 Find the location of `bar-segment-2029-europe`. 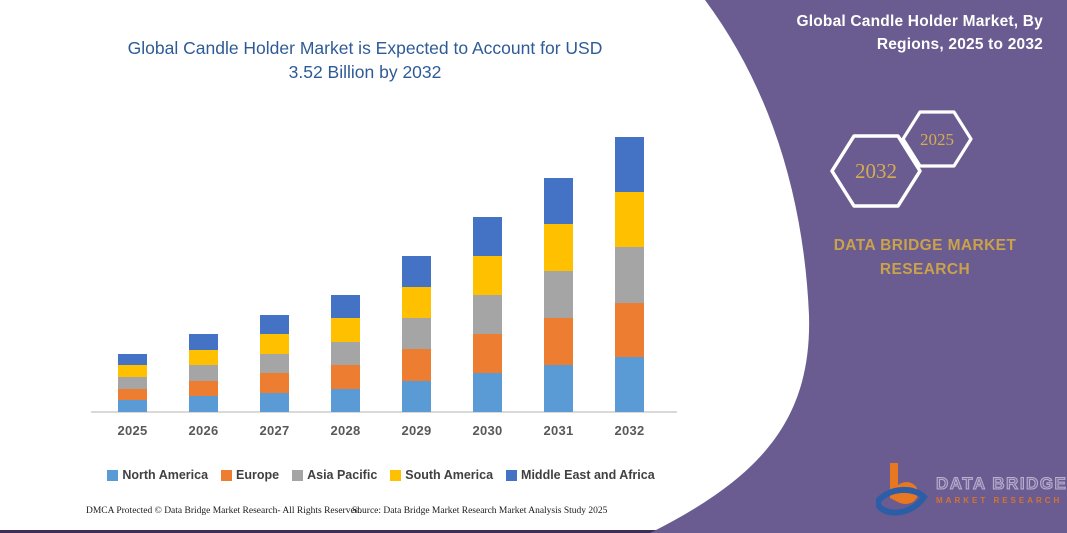

bar-segment-2029-europe is located at coordinates (416, 365).